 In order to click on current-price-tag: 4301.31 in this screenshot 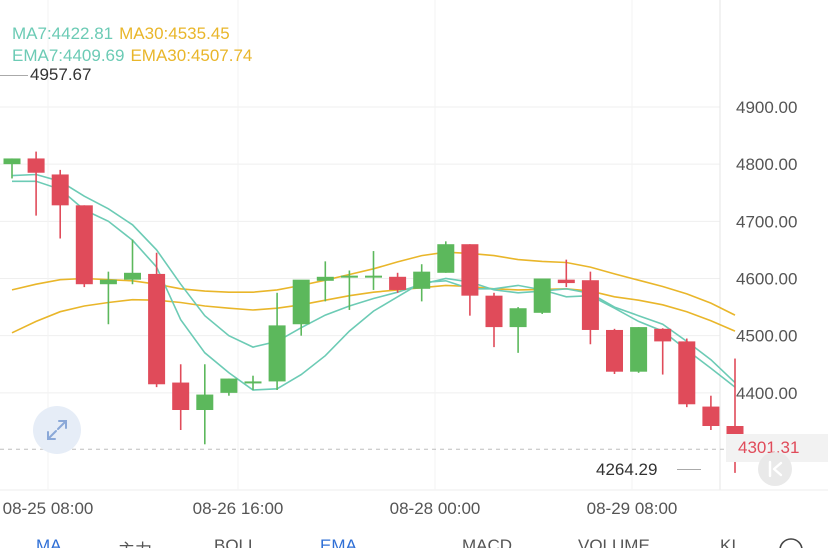, I will do `click(777, 448)`.